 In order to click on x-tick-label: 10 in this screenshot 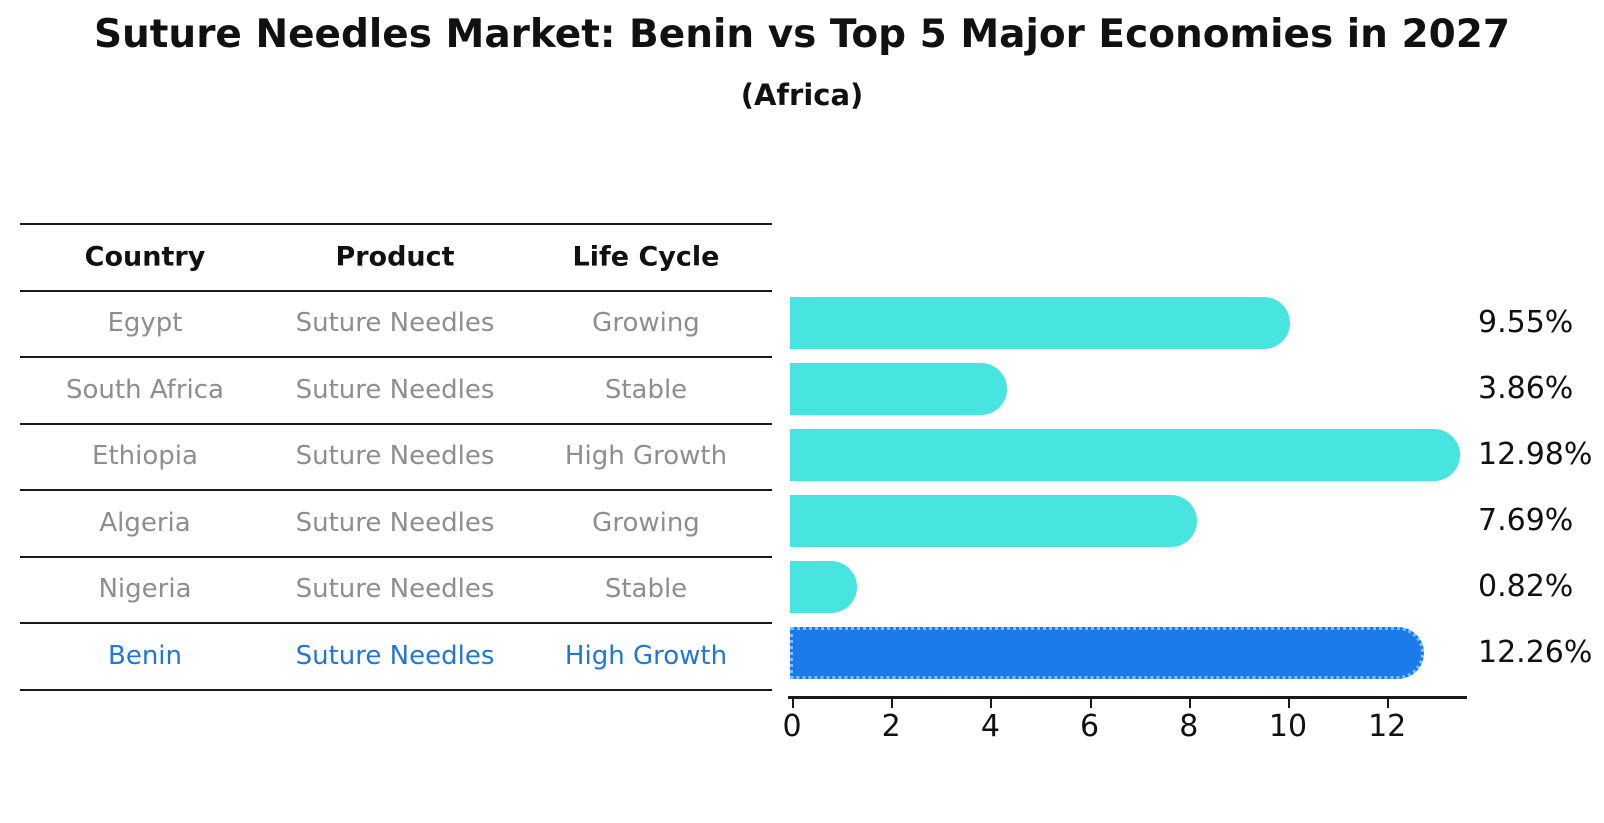, I will do `click(1288, 726)`.